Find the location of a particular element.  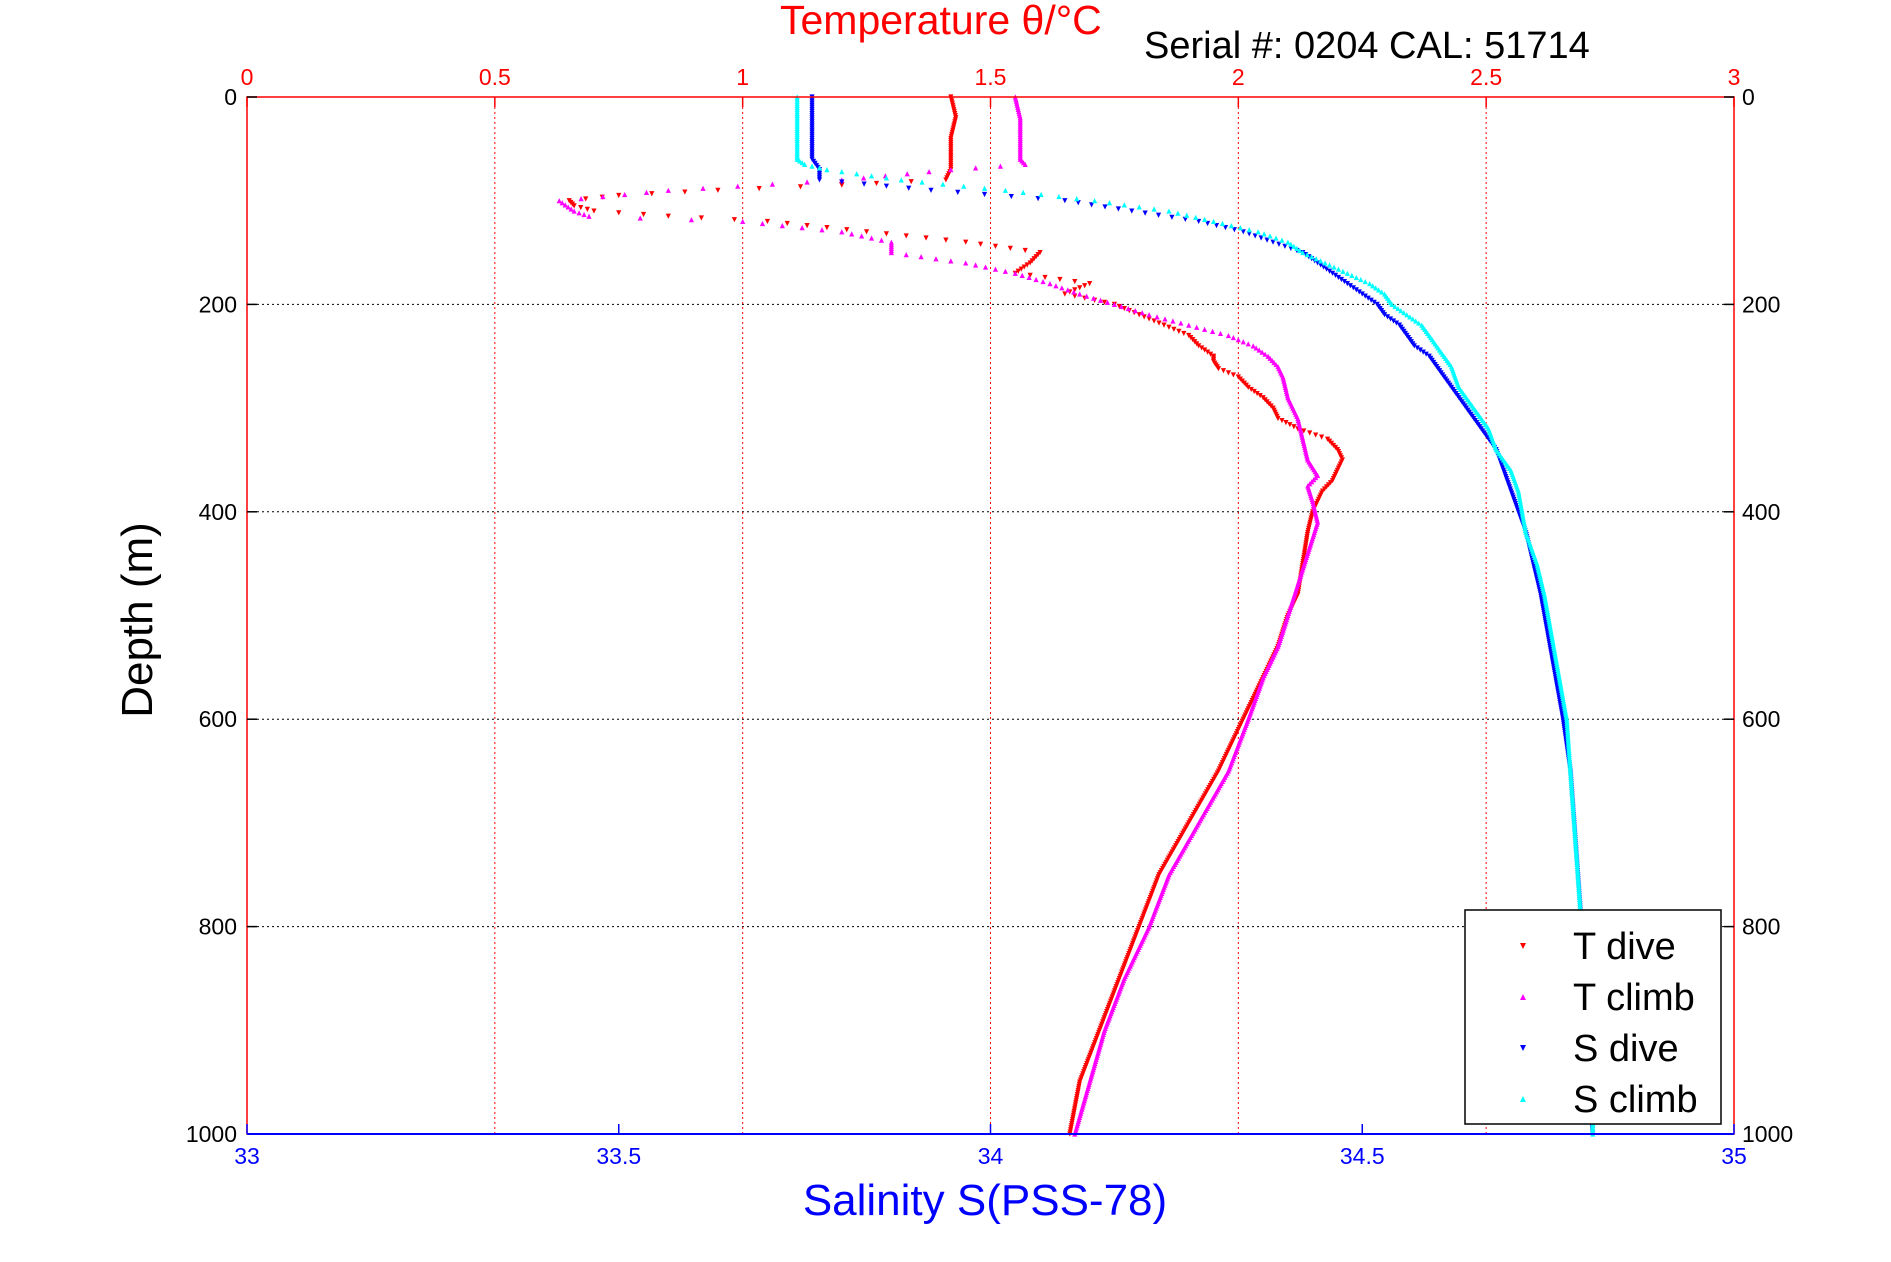

legend-entry: T climb is located at coordinates (1634, 998).